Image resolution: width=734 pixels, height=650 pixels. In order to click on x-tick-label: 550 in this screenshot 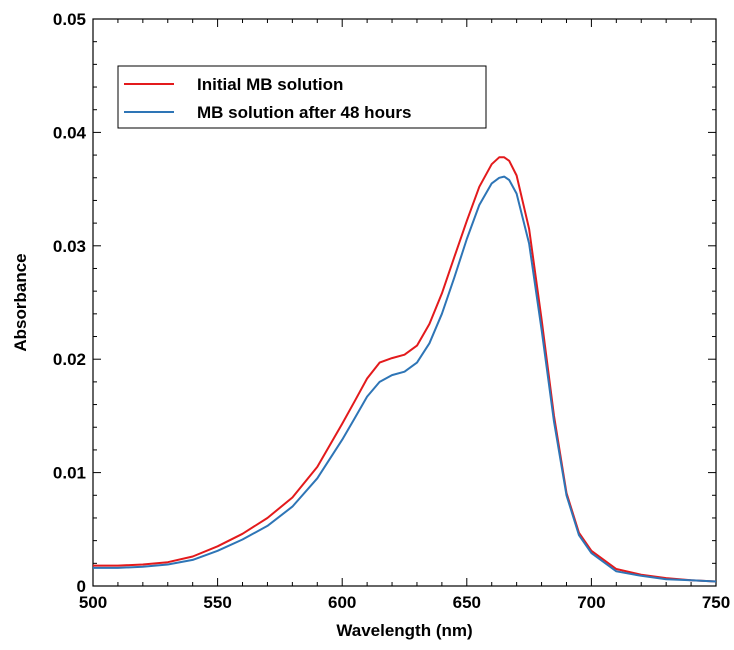, I will do `click(217, 602)`.